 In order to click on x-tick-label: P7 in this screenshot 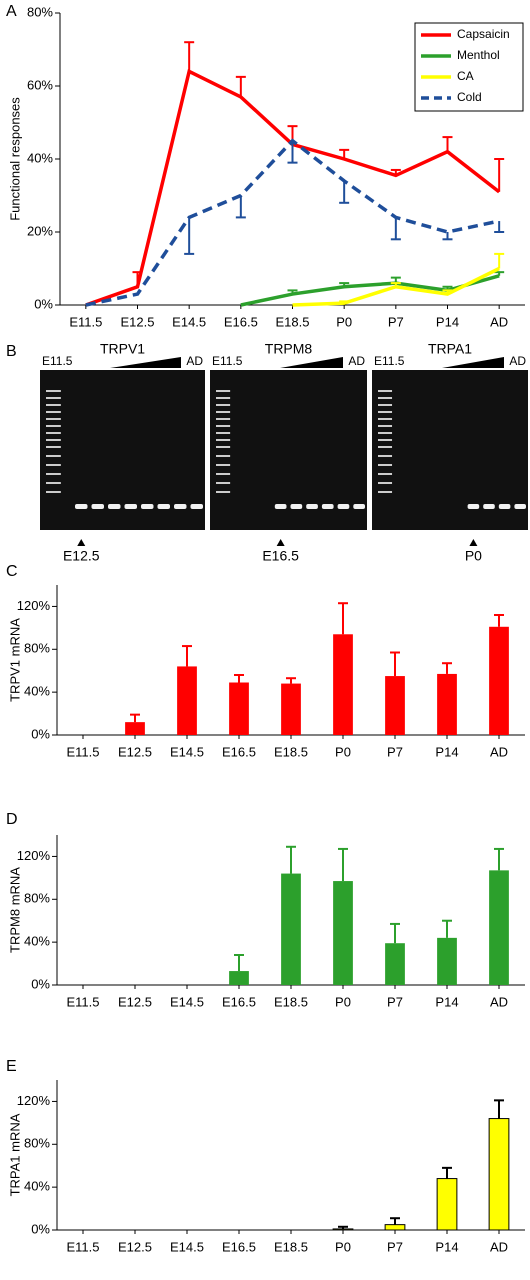, I will do `click(396, 321)`.